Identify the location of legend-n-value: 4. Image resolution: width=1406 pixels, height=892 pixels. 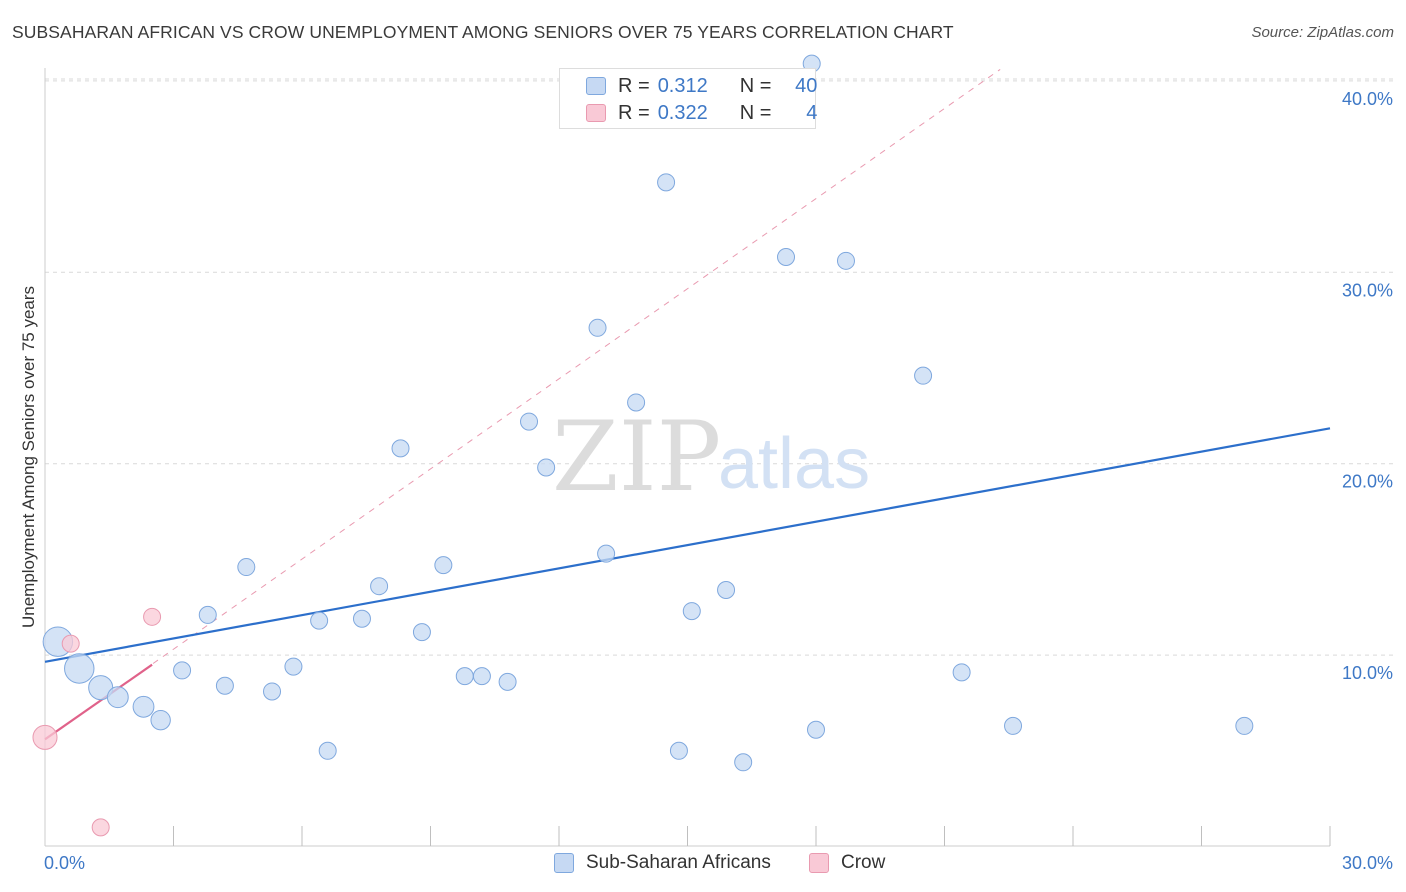
(812, 112).